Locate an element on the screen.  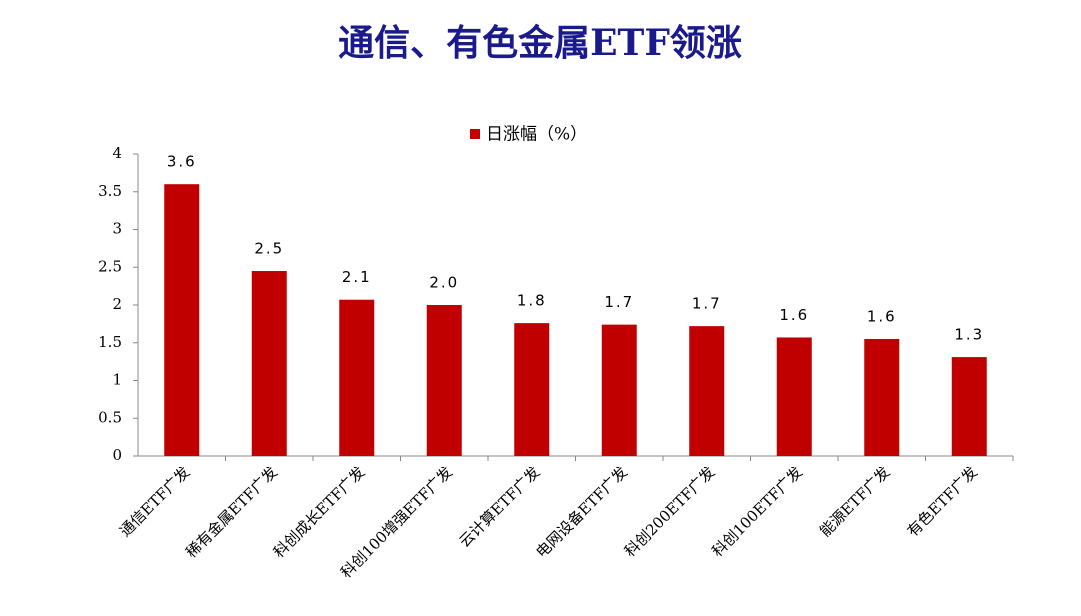
chart-title: 通信、有色金属ETF领涨 is located at coordinates (540, 43).